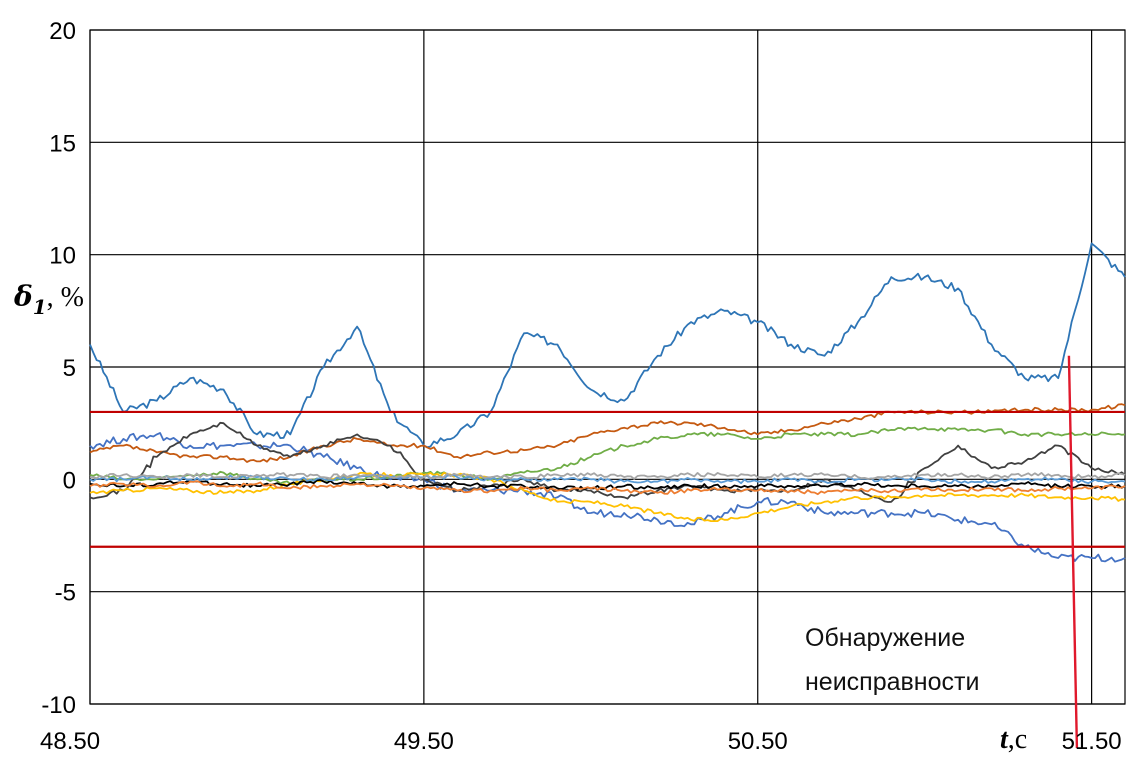 The width and height of the screenshot is (1141, 769). Describe the element at coordinates (58, 705) in the screenshot. I see `y-tick-label-6: -10` at that location.